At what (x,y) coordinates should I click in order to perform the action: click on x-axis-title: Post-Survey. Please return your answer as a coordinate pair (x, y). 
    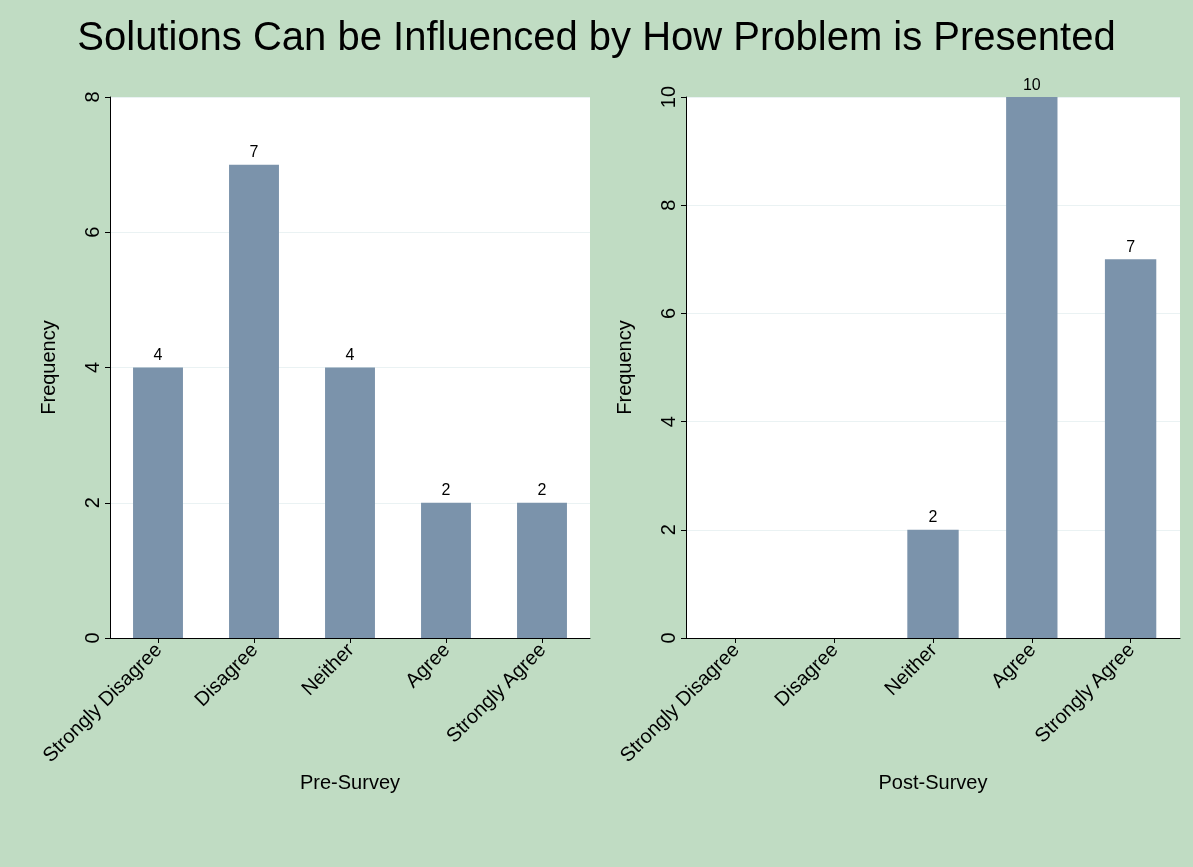
    Looking at the image, I should click on (933, 782).